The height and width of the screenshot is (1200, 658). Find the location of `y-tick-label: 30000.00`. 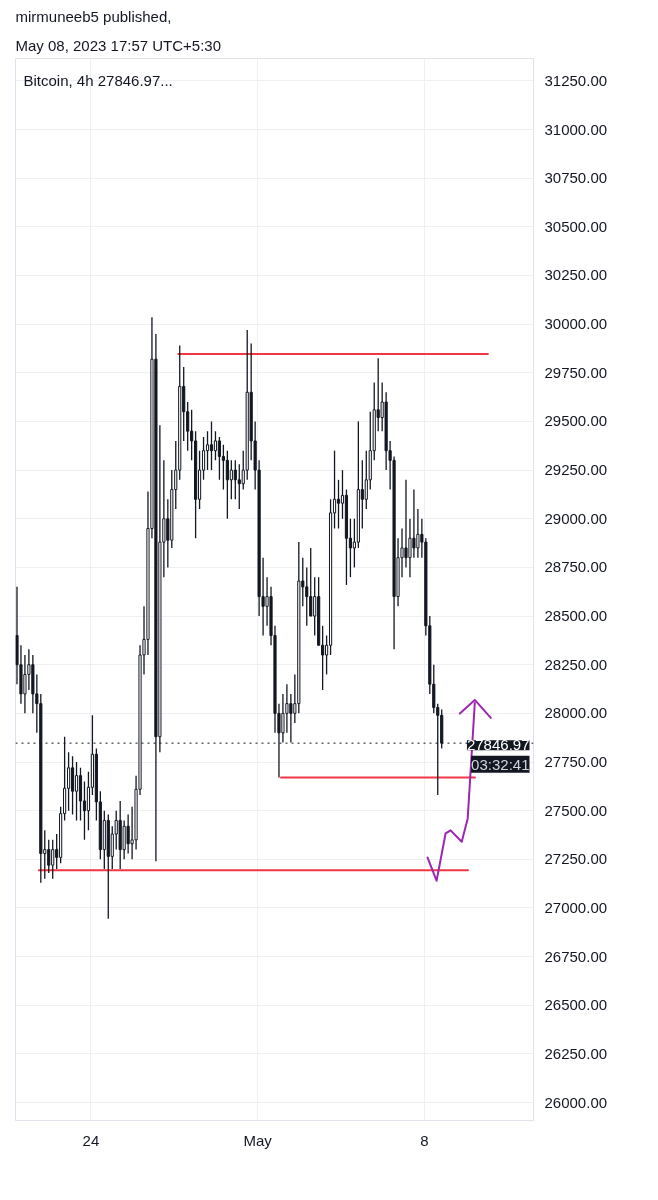

y-tick-label: 30000.00 is located at coordinates (576, 324).